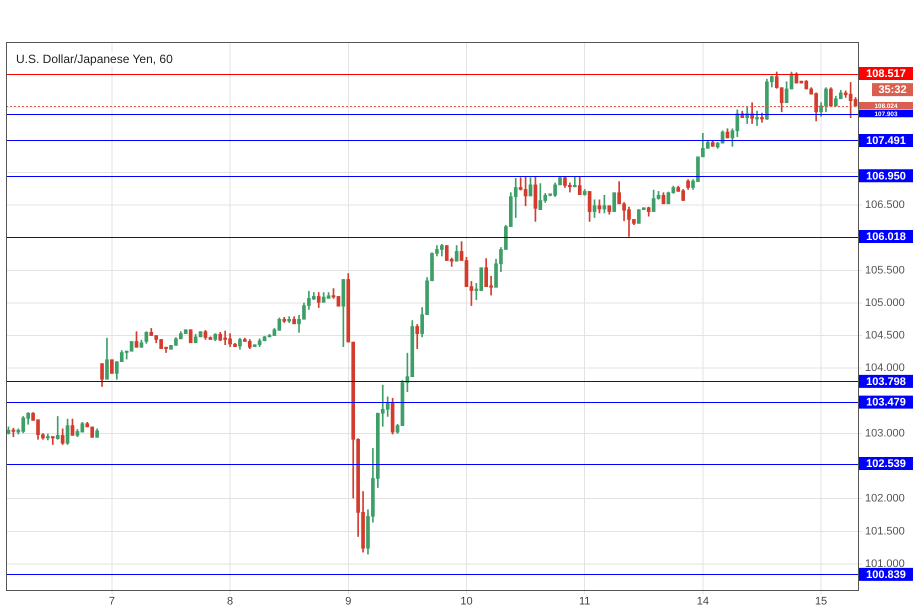 The height and width of the screenshot is (609, 915). What do you see at coordinates (94, 59) in the screenshot?
I see `text: U.S. Dollar/Japanese Yen, 60` at bounding box center [94, 59].